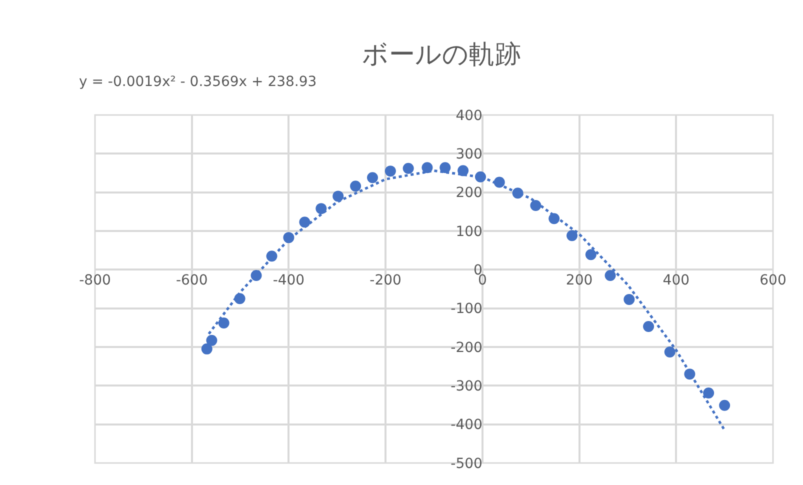  Describe the element at coordinates (192, 280) in the screenshot. I see `x-tick-label: -600` at that location.